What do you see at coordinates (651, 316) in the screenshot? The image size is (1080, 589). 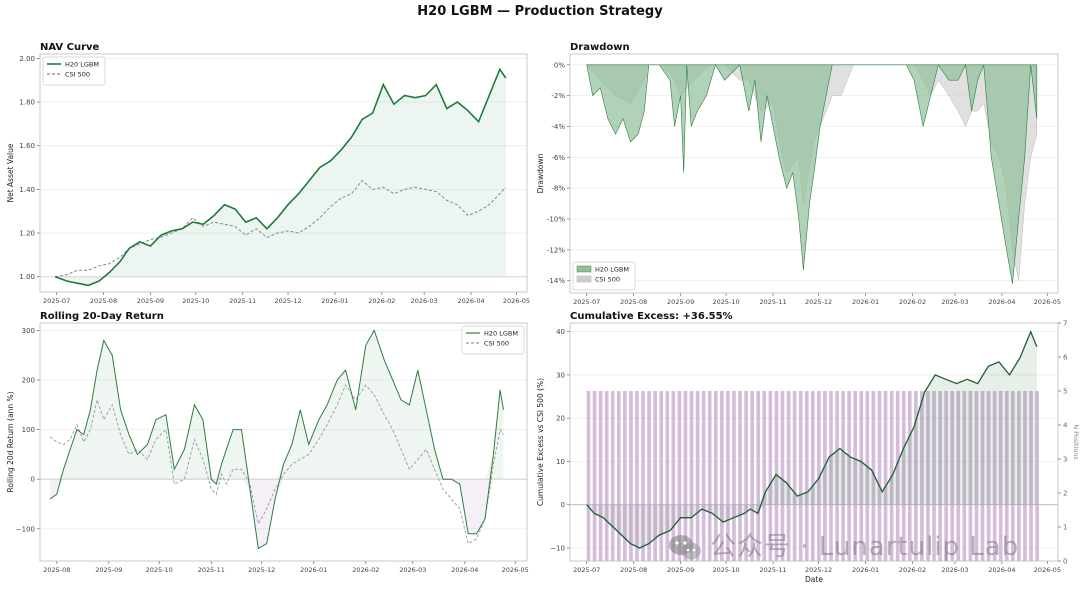 I see `panel-title: Cumulative Excess: +36.55%` at bounding box center [651, 316].